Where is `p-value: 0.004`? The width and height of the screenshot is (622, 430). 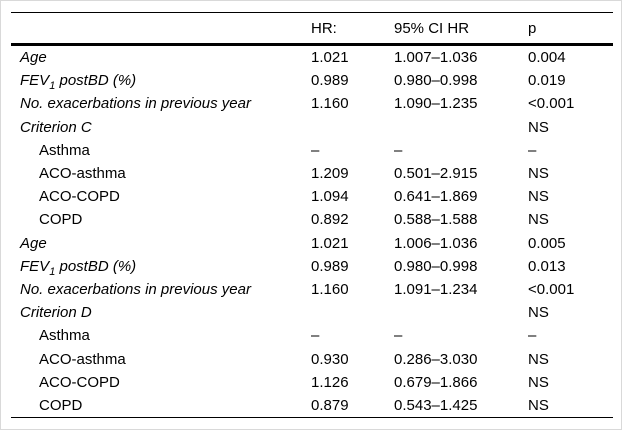
p-value: 0.004 is located at coordinates (547, 58).